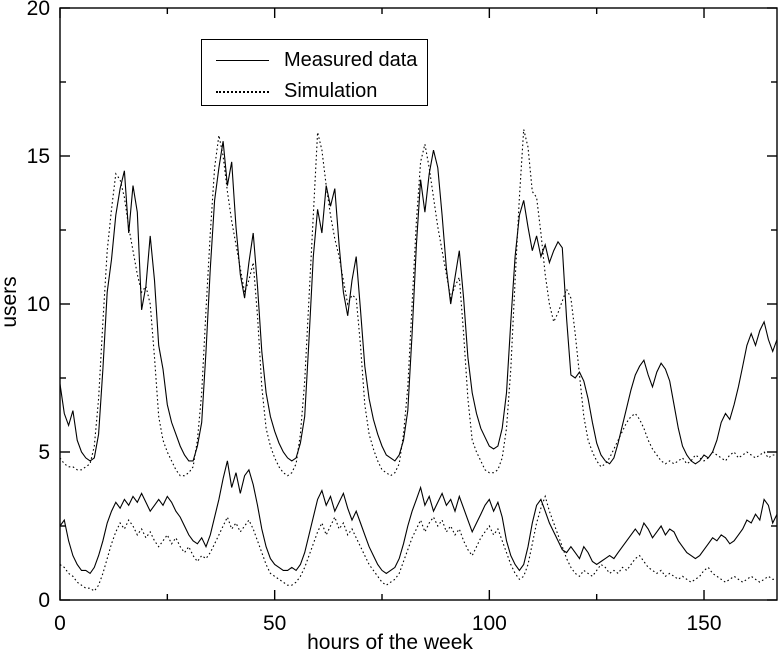  What do you see at coordinates (274, 623) in the screenshot?
I see `x-tick-label: 50` at bounding box center [274, 623].